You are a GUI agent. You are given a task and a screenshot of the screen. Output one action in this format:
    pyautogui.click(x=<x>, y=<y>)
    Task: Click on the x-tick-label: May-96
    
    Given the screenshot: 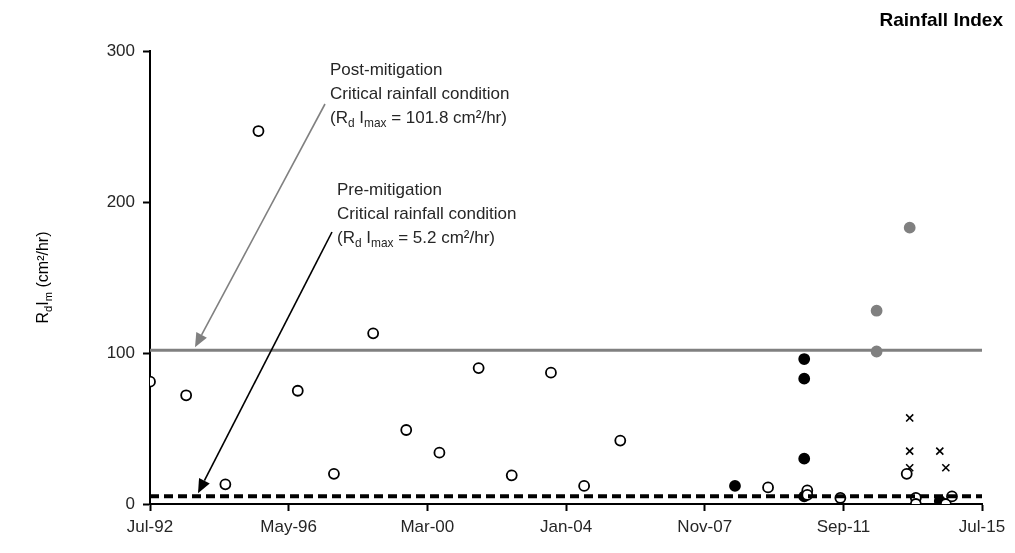 What is the action you would take?
    pyautogui.click(x=289, y=526)
    